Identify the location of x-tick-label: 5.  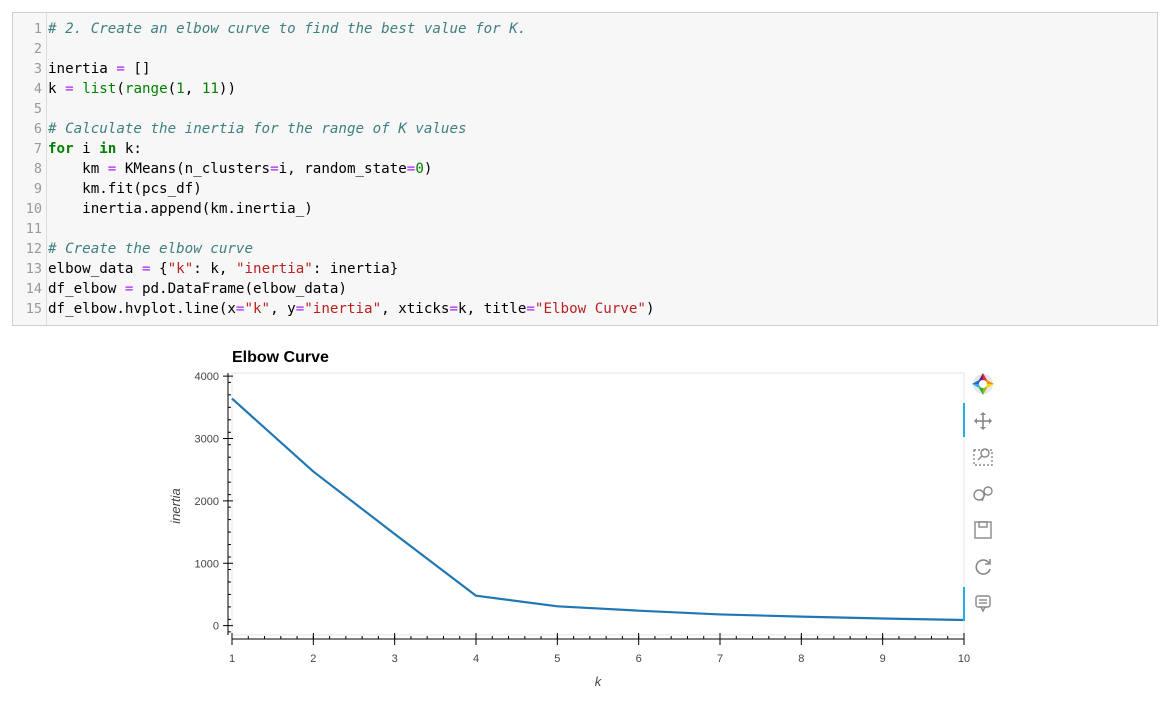
(557, 659).